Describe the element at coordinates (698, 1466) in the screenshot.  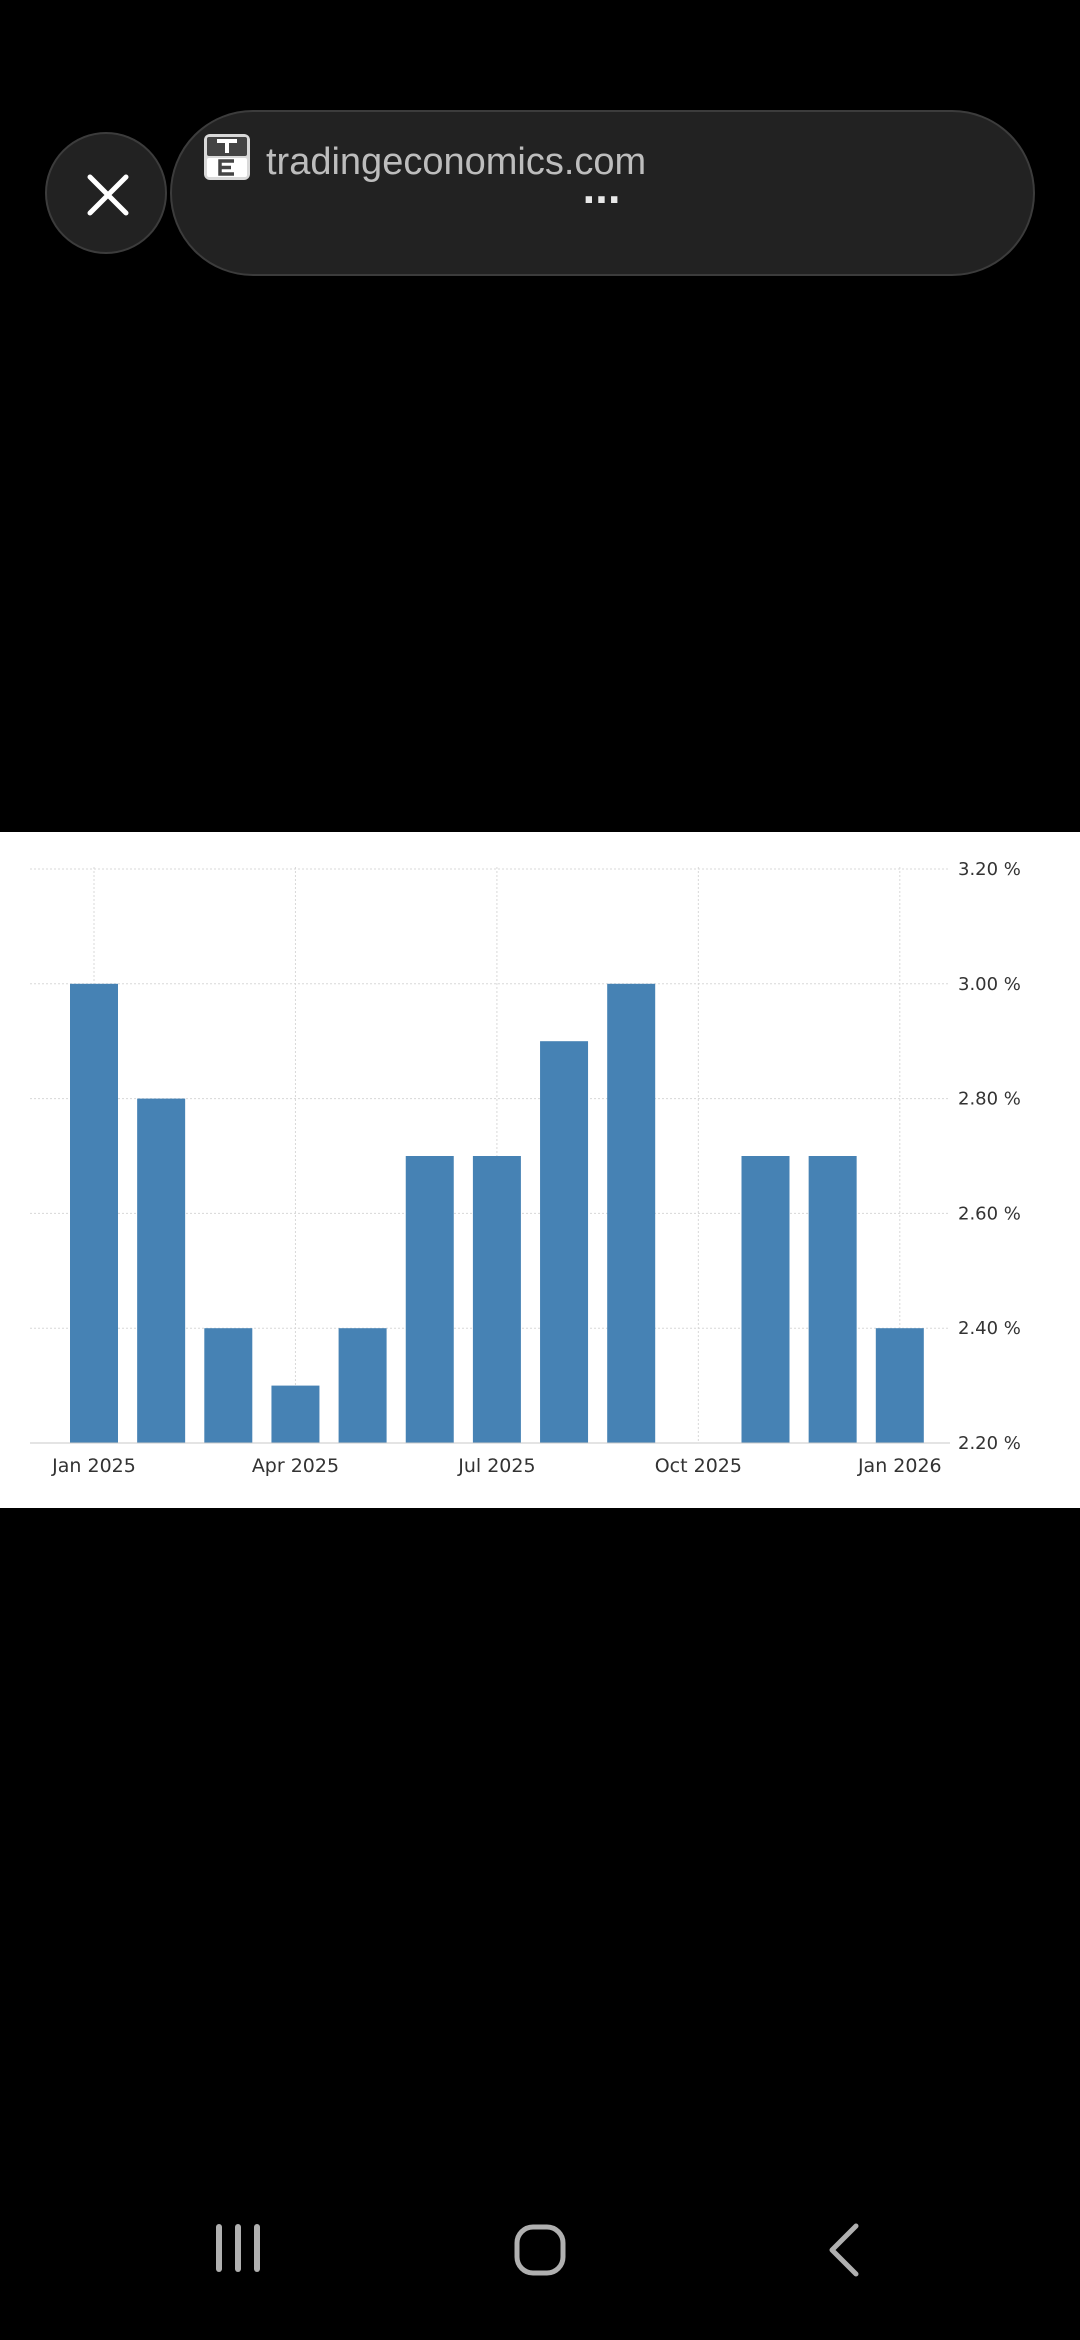
I see `x-tick-label: Oct 2025` at that location.